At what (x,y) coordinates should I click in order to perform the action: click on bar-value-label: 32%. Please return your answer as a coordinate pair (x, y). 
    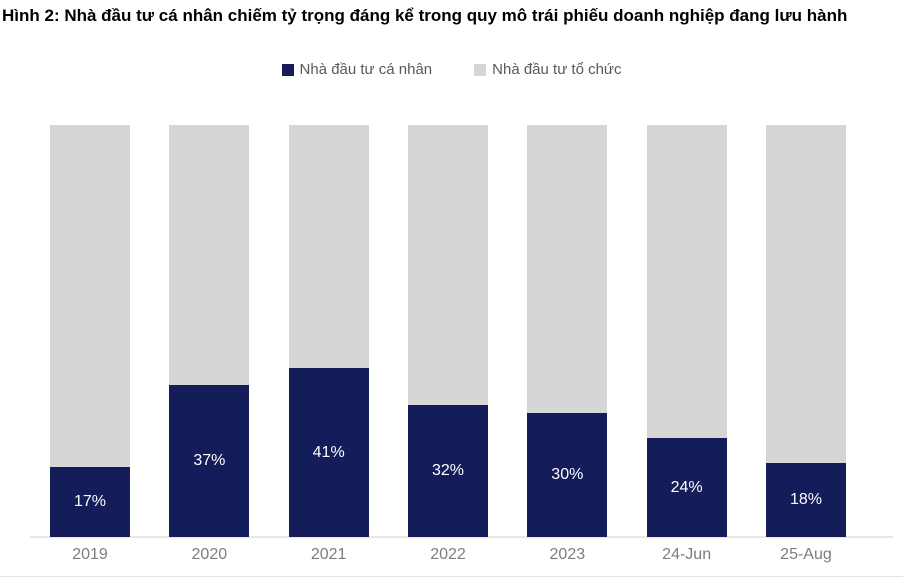
    Looking at the image, I should click on (447, 471).